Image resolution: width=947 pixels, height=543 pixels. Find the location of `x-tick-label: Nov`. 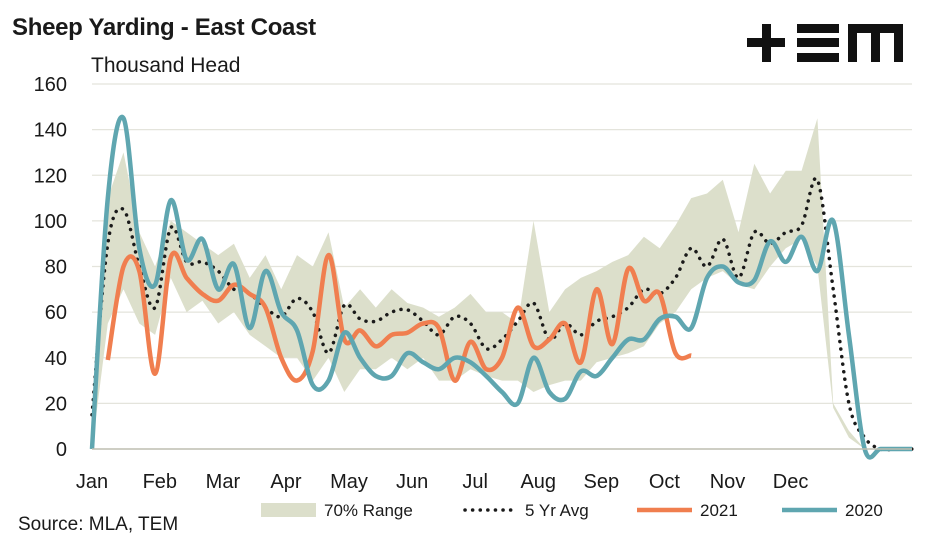

x-tick-label: Nov is located at coordinates (728, 482).